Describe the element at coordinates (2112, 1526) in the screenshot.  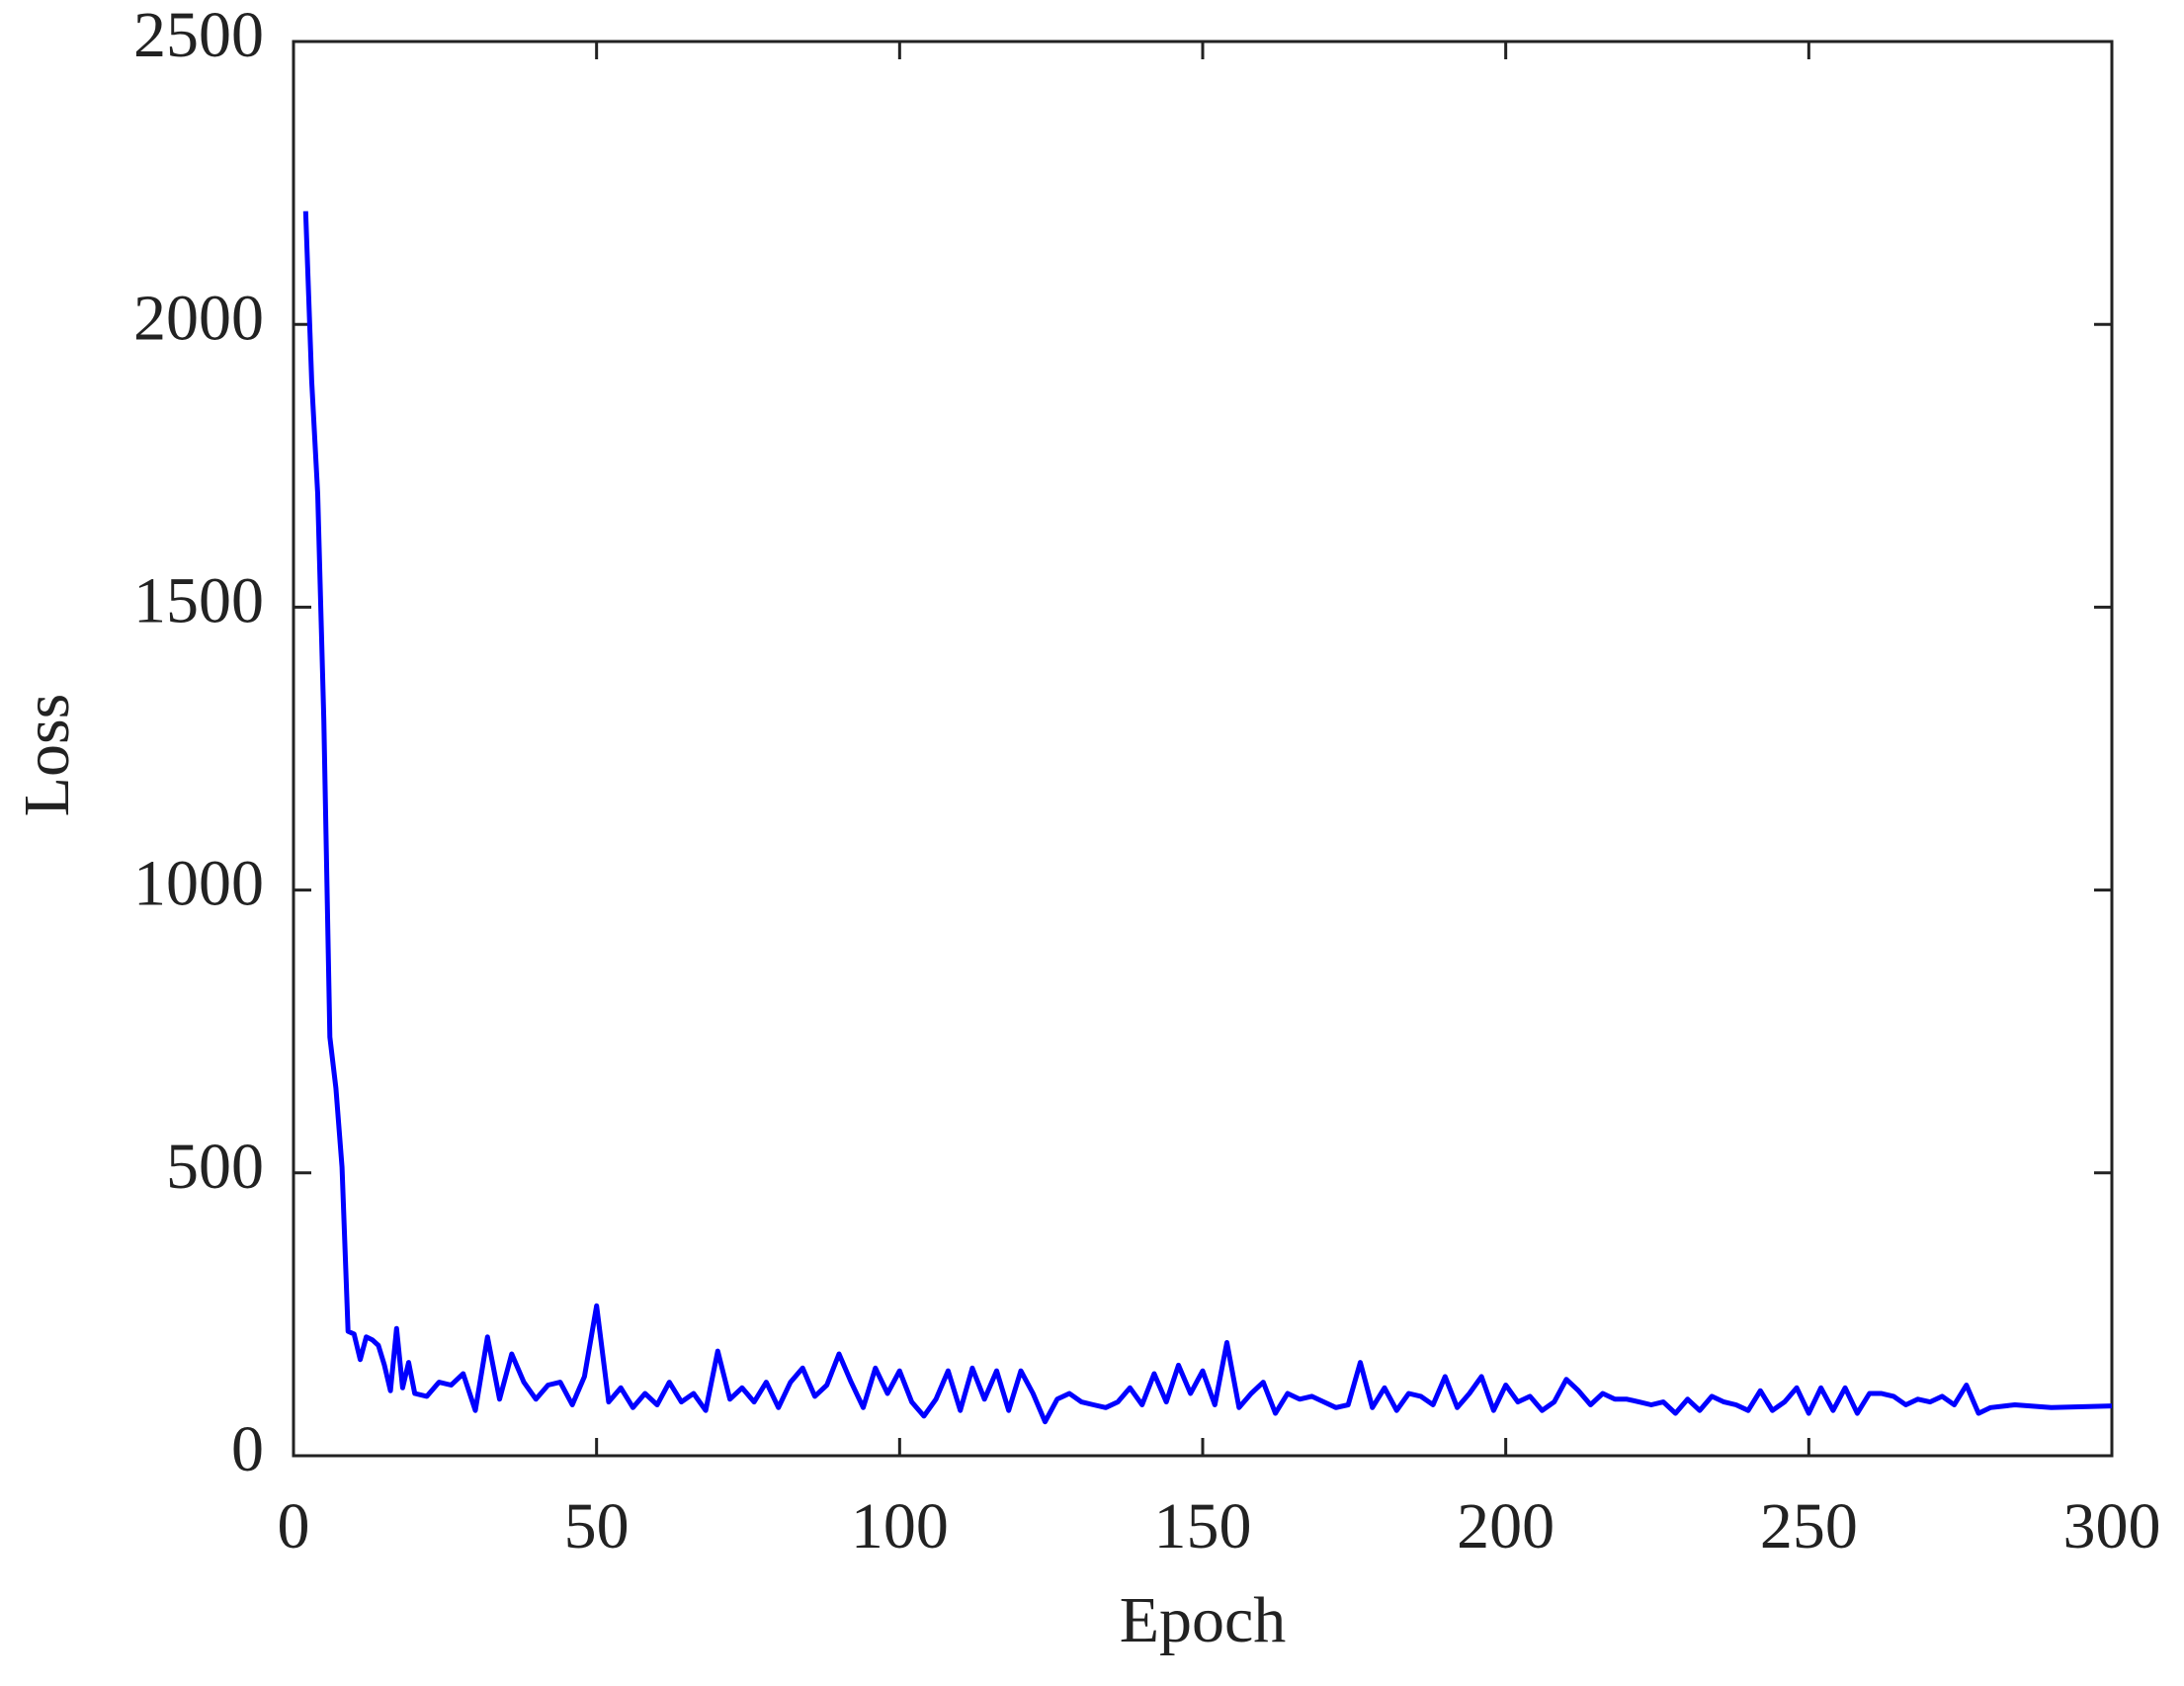
I see `x-tick-label: 300` at that location.